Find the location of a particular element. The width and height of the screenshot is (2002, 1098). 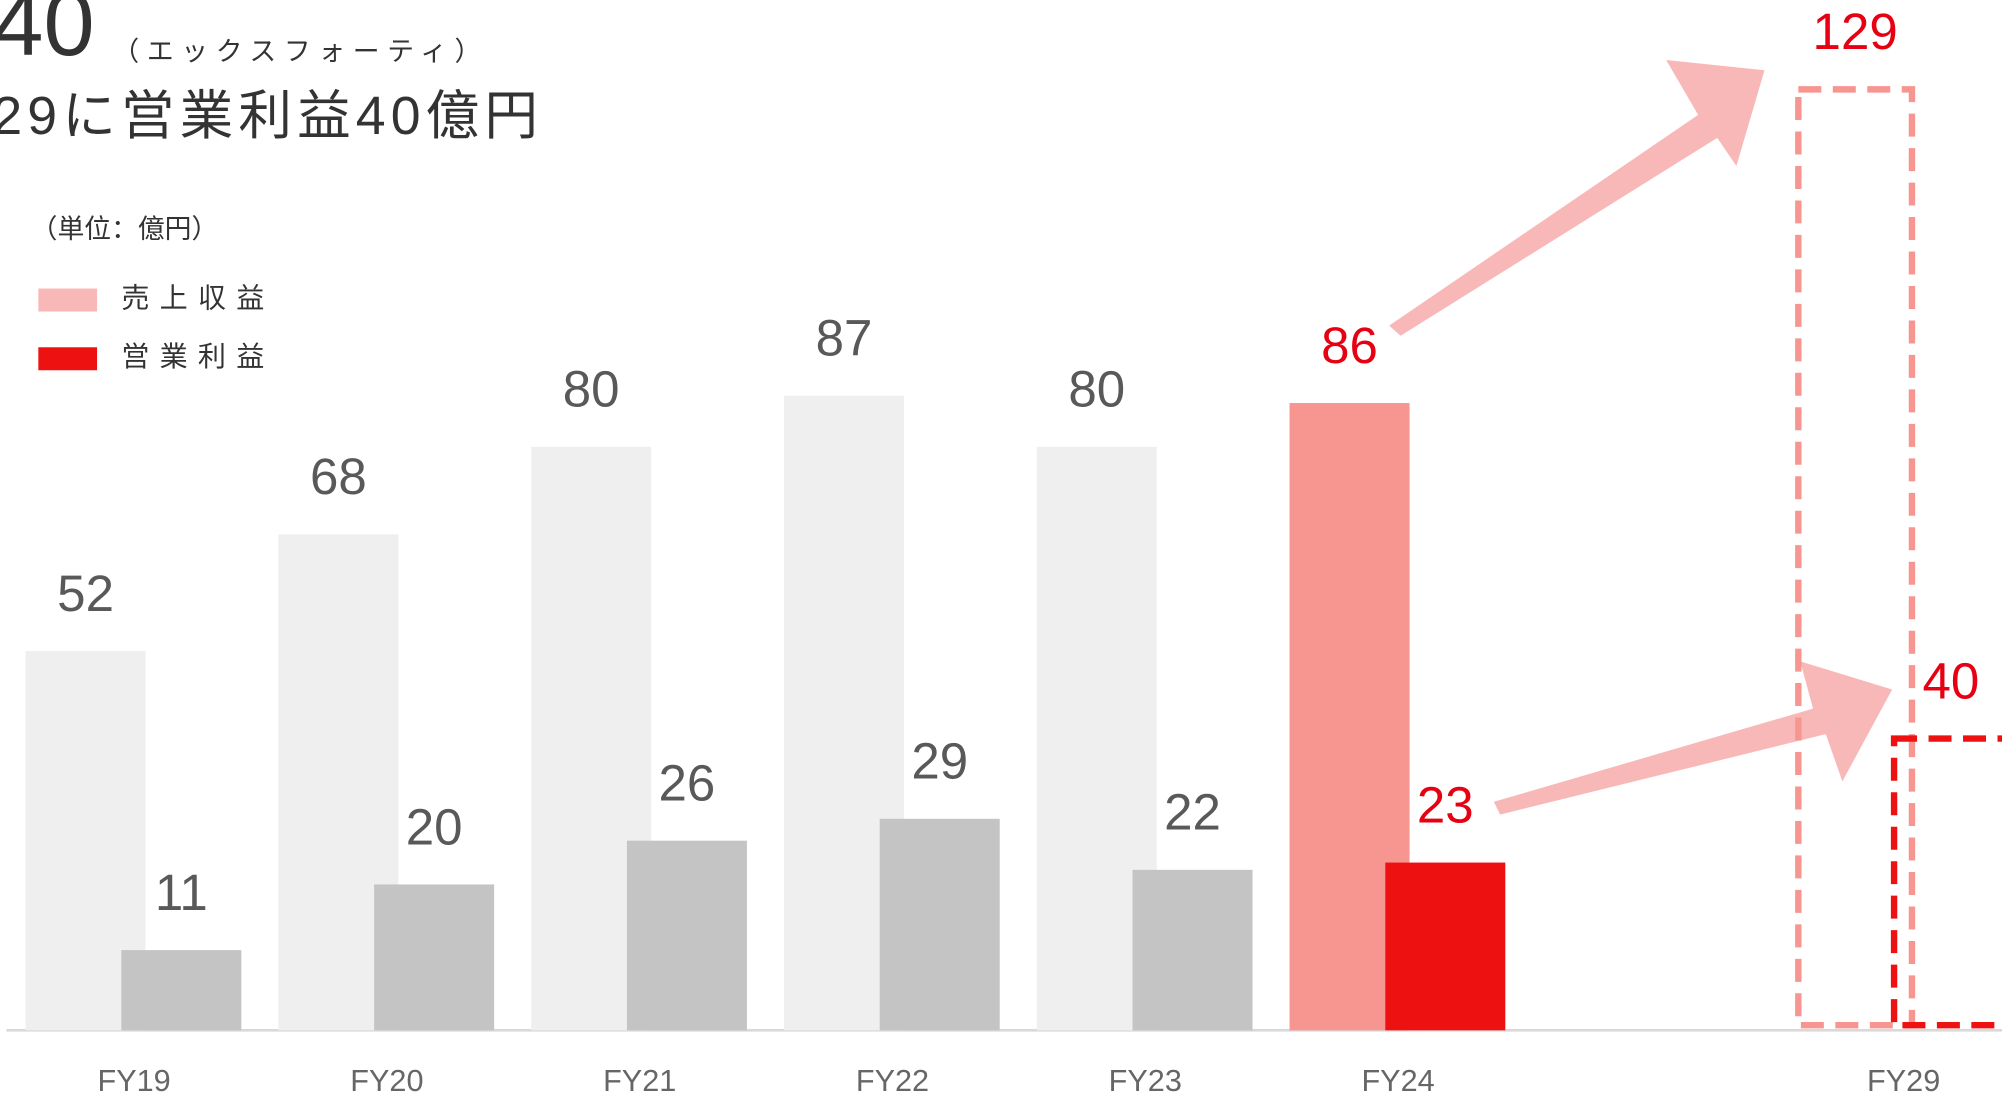

x-tick-label: FY21 is located at coordinates (639, 1081).